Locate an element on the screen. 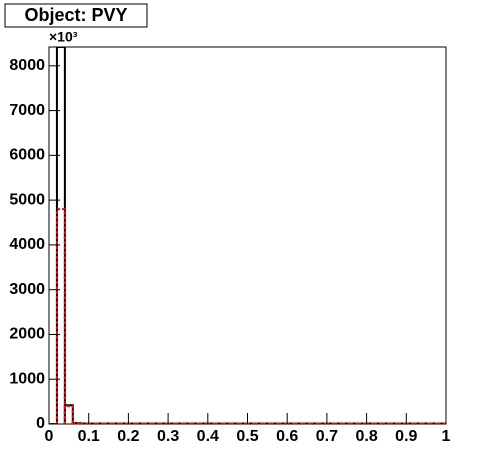 The width and height of the screenshot is (496, 472). y-tick-label: 2000 is located at coordinates (27, 334).